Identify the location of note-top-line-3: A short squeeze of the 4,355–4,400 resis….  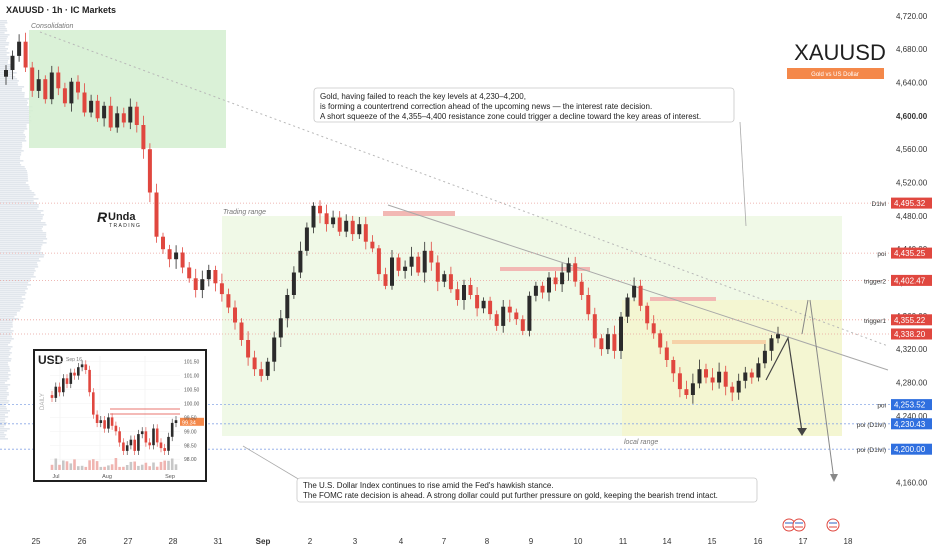
(510, 116).